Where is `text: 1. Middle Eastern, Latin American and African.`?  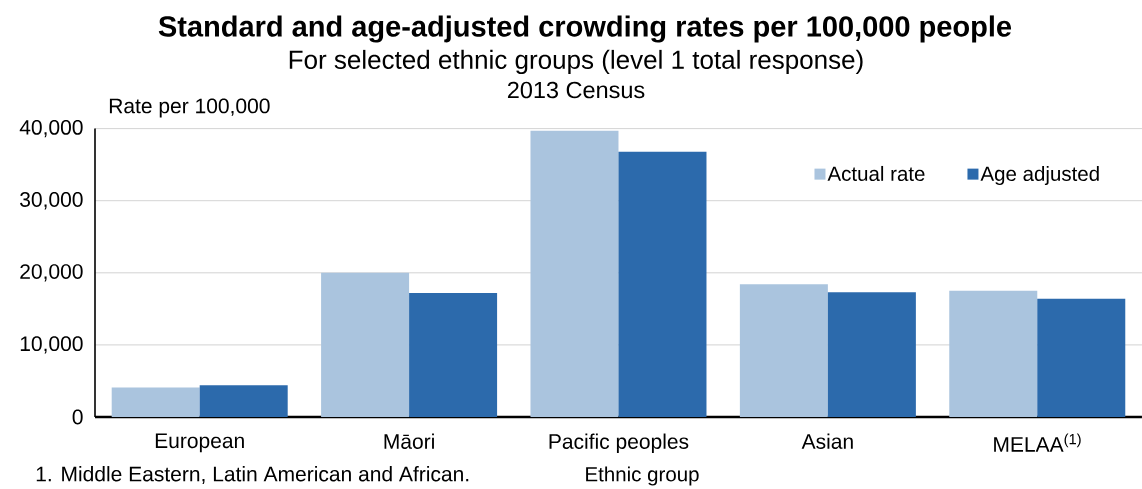
text: 1. Middle Eastern, Latin American and African. is located at coordinates (252, 475).